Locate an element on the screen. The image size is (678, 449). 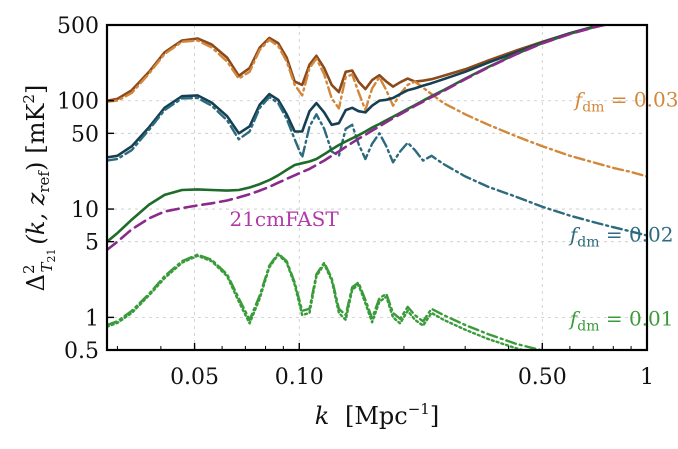
x-tick-label-3: 1 is located at coordinates (647, 377).